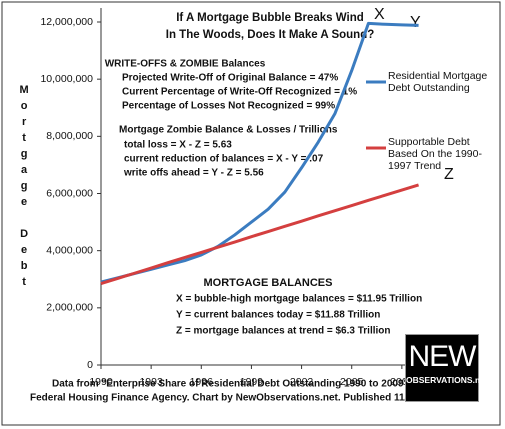 The width and height of the screenshot is (505, 429). What do you see at coordinates (449, 174) in the screenshot?
I see `point-label: Z` at bounding box center [449, 174].